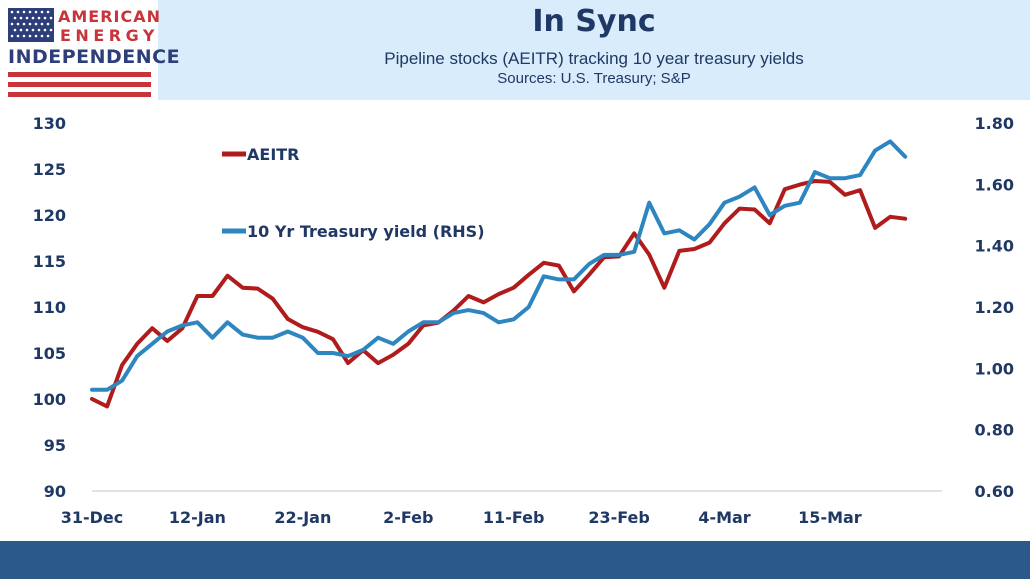  What do you see at coordinates (994, 368) in the screenshot?
I see `right-tick-label: 1.00` at bounding box center [994, 368].